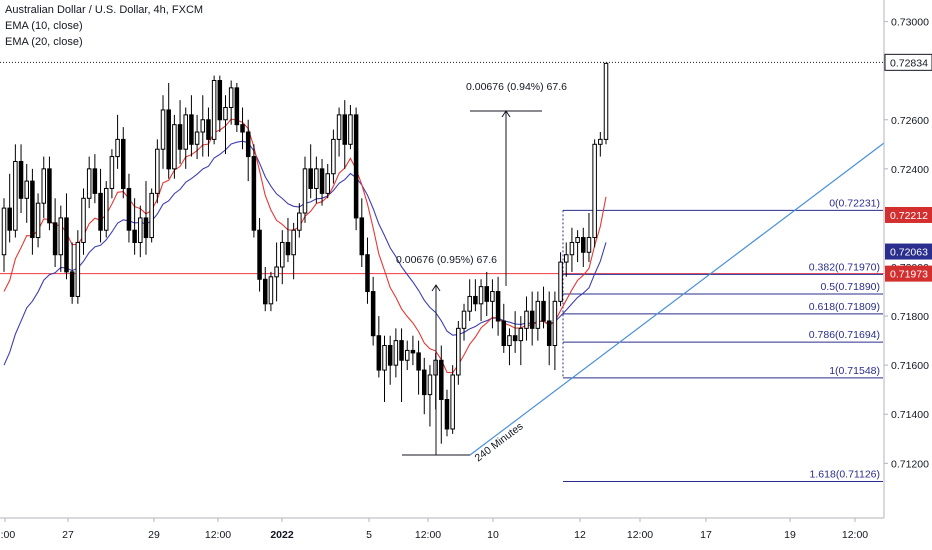  What do you see at coordinates (790, 535) in the screenshot?
I see `x-tick-label: 19` at bounding box center [790, 535].